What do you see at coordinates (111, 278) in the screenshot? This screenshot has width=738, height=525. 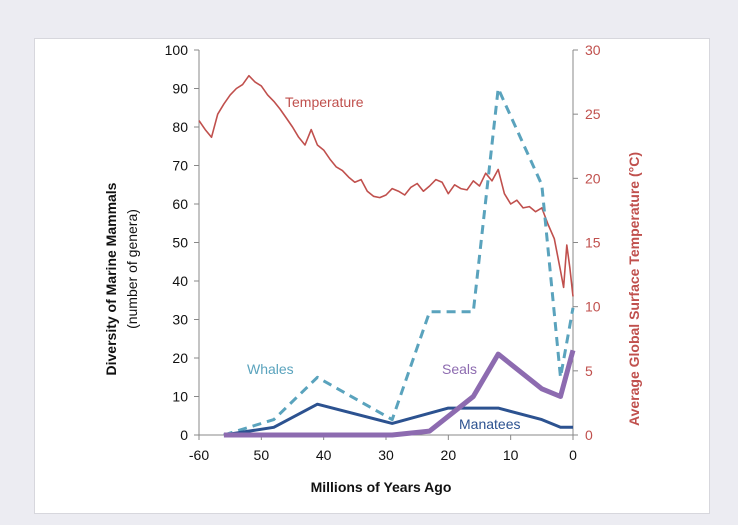 I see `y-axis-title: Diversity of Marine Mammals` at bounding box center [111, 278].